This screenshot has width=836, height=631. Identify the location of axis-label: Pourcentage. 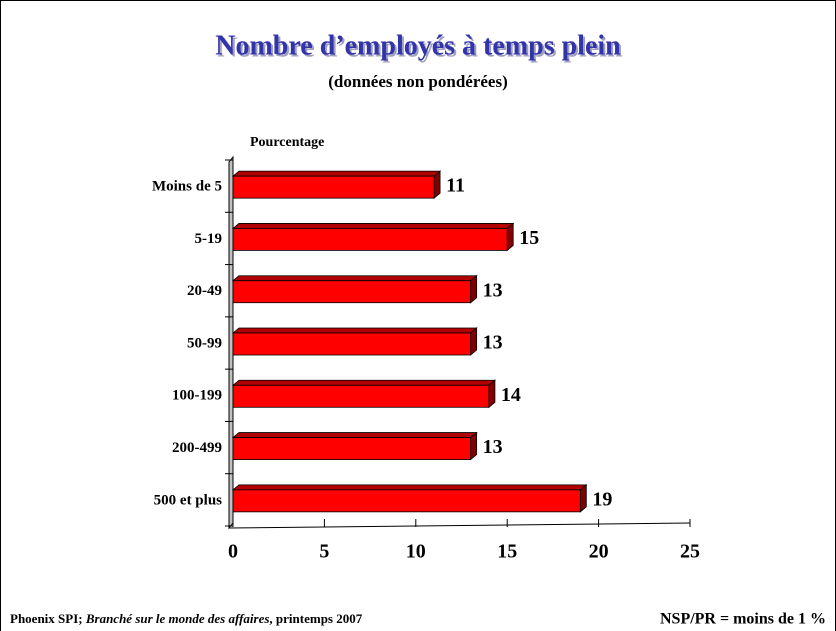
(287, 142).